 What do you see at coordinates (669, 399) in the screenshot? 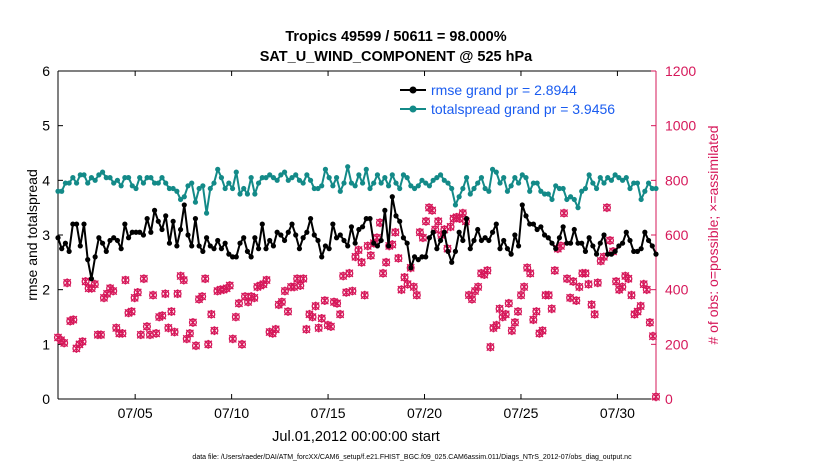
I see `right-y-tick-label: 0` at bounding box center [669, 399].